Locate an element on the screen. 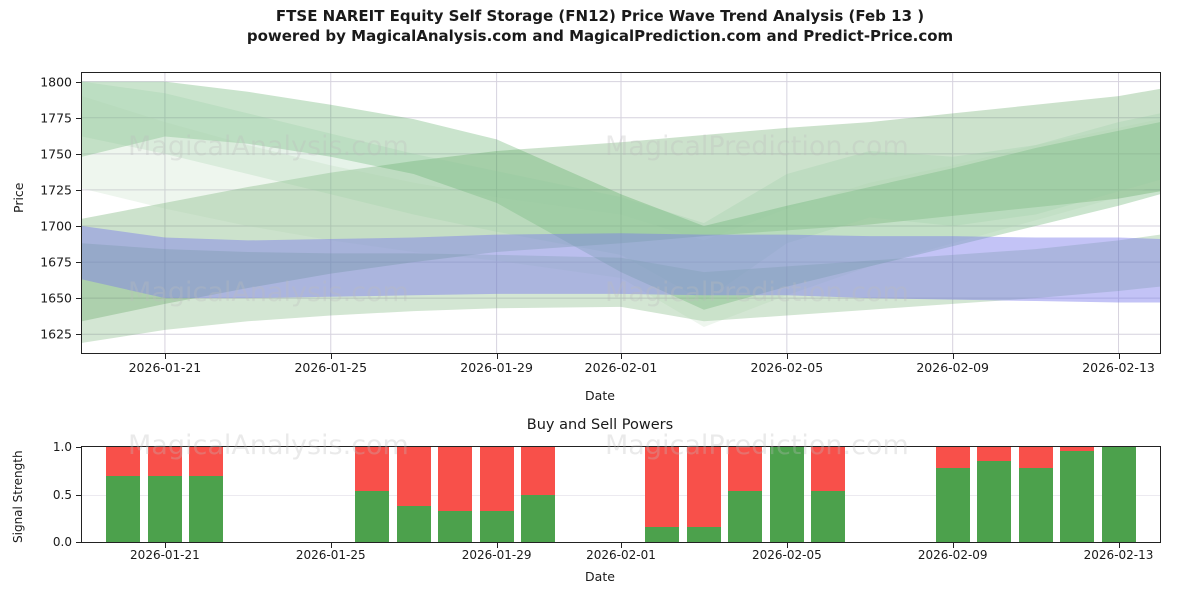  price-x-axis-title: Date is located at coordinates (600, 395).